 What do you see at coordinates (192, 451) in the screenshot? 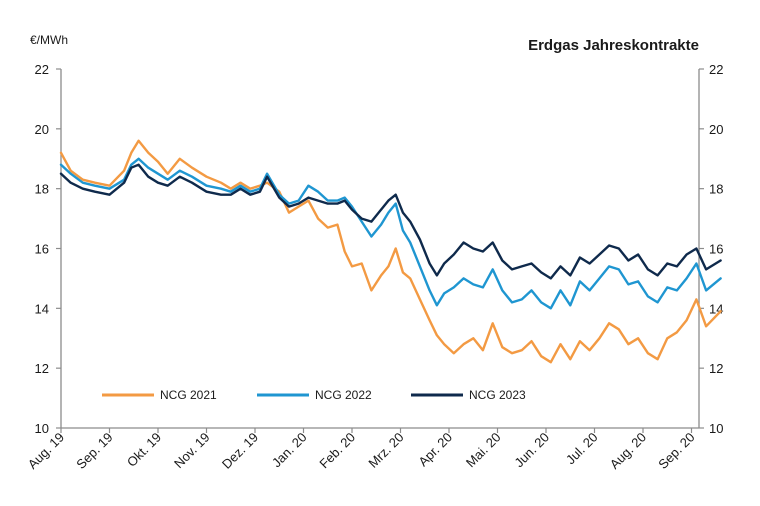
I see `x-tick-label: Nov. 19` at bounding box center [192, 451].